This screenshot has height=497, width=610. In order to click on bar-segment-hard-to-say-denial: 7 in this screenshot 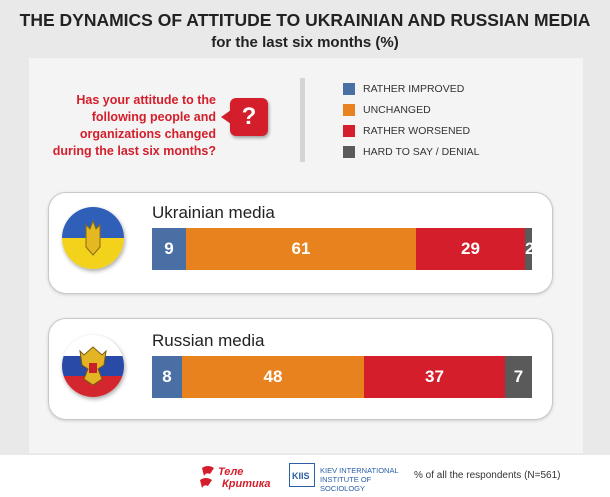, I will do `click(518, 377)`.